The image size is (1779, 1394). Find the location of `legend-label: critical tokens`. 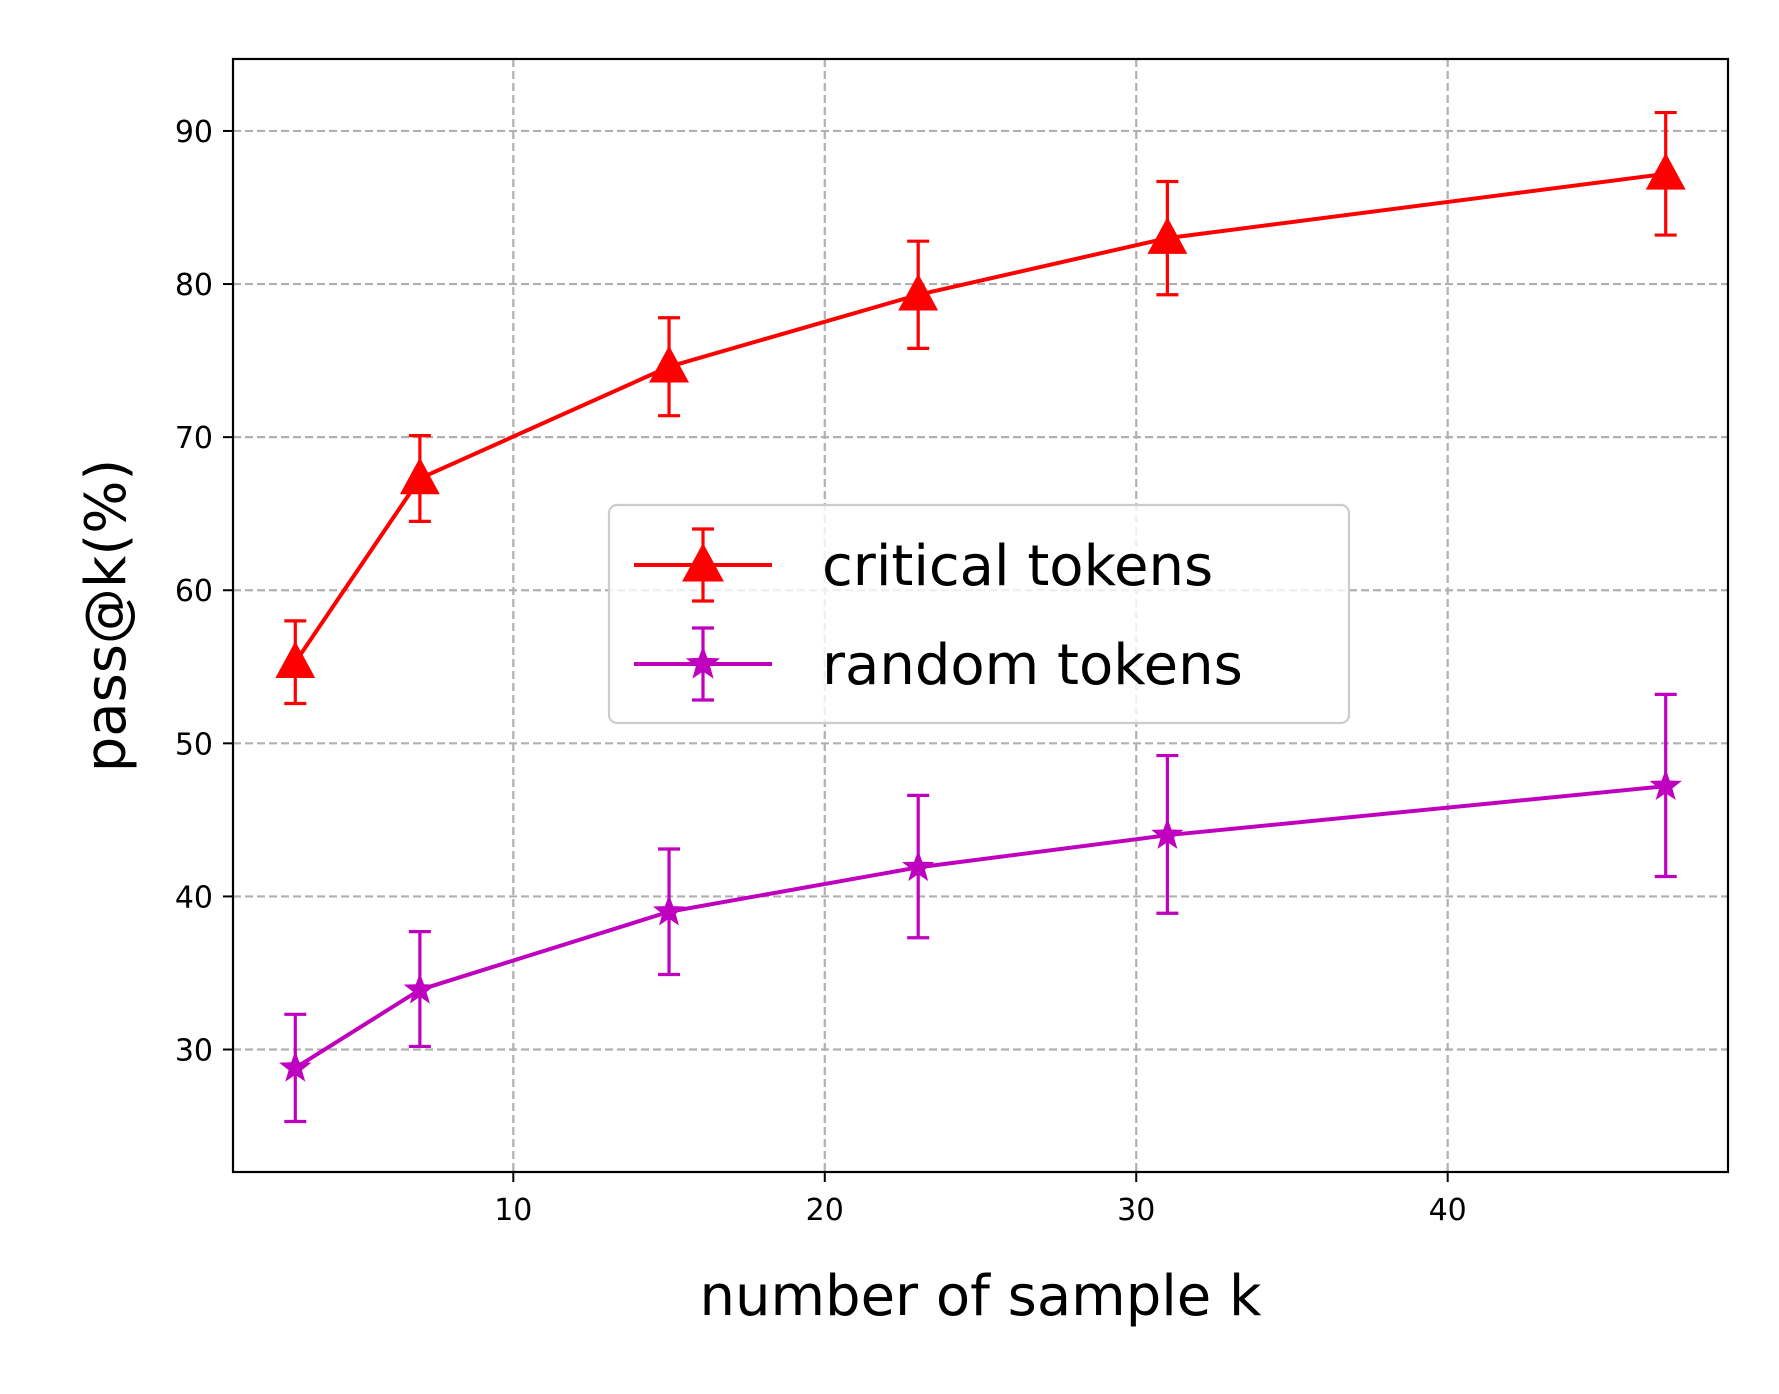

legend-label: critical tokens is located at coordinates (1017, 566).